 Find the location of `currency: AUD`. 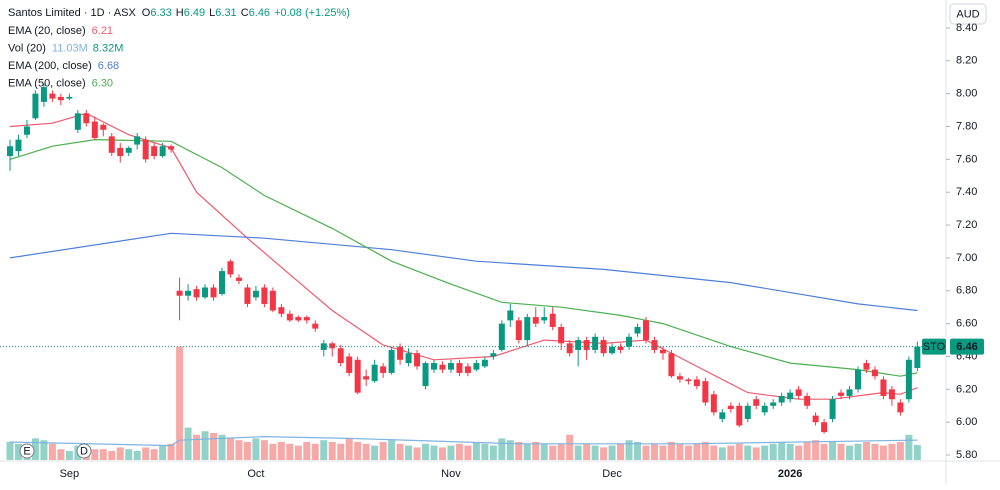

currency: AUD is located at coordinates (967, 14).